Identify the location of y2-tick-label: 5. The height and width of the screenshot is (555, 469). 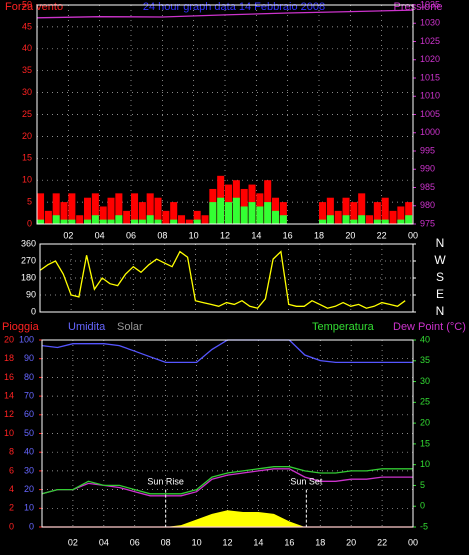
(422, 485).